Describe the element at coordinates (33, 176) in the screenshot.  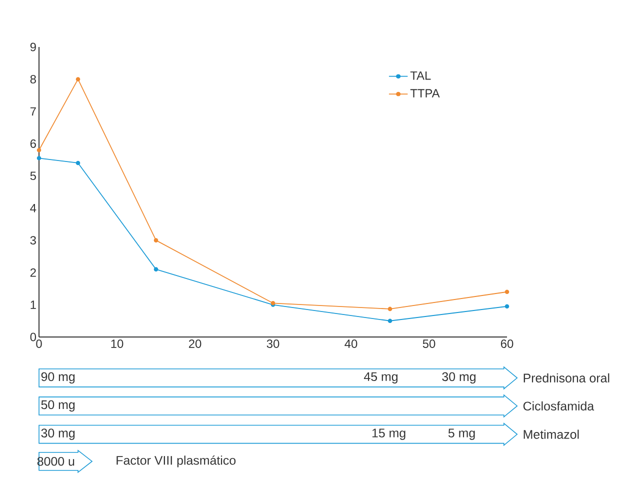
I see `y-tick-label: 5` at that location.